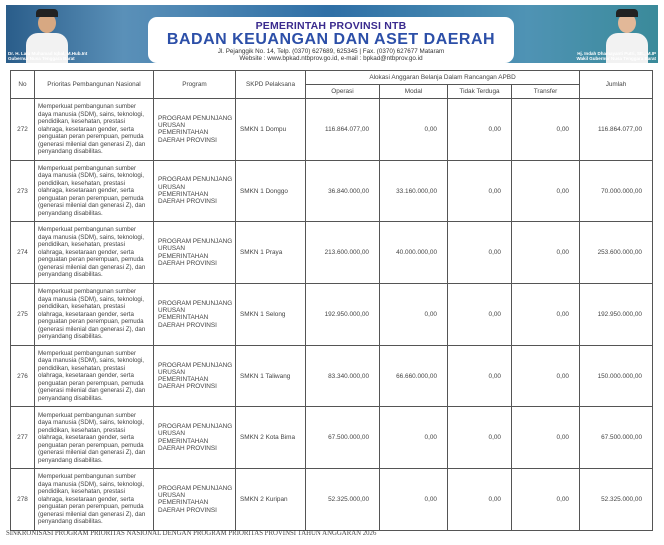  What do you see at coordinates (413, 191) in the screenshot?
I see `cell-modal: 33.160.000,00` at bounding box center [413, 191].